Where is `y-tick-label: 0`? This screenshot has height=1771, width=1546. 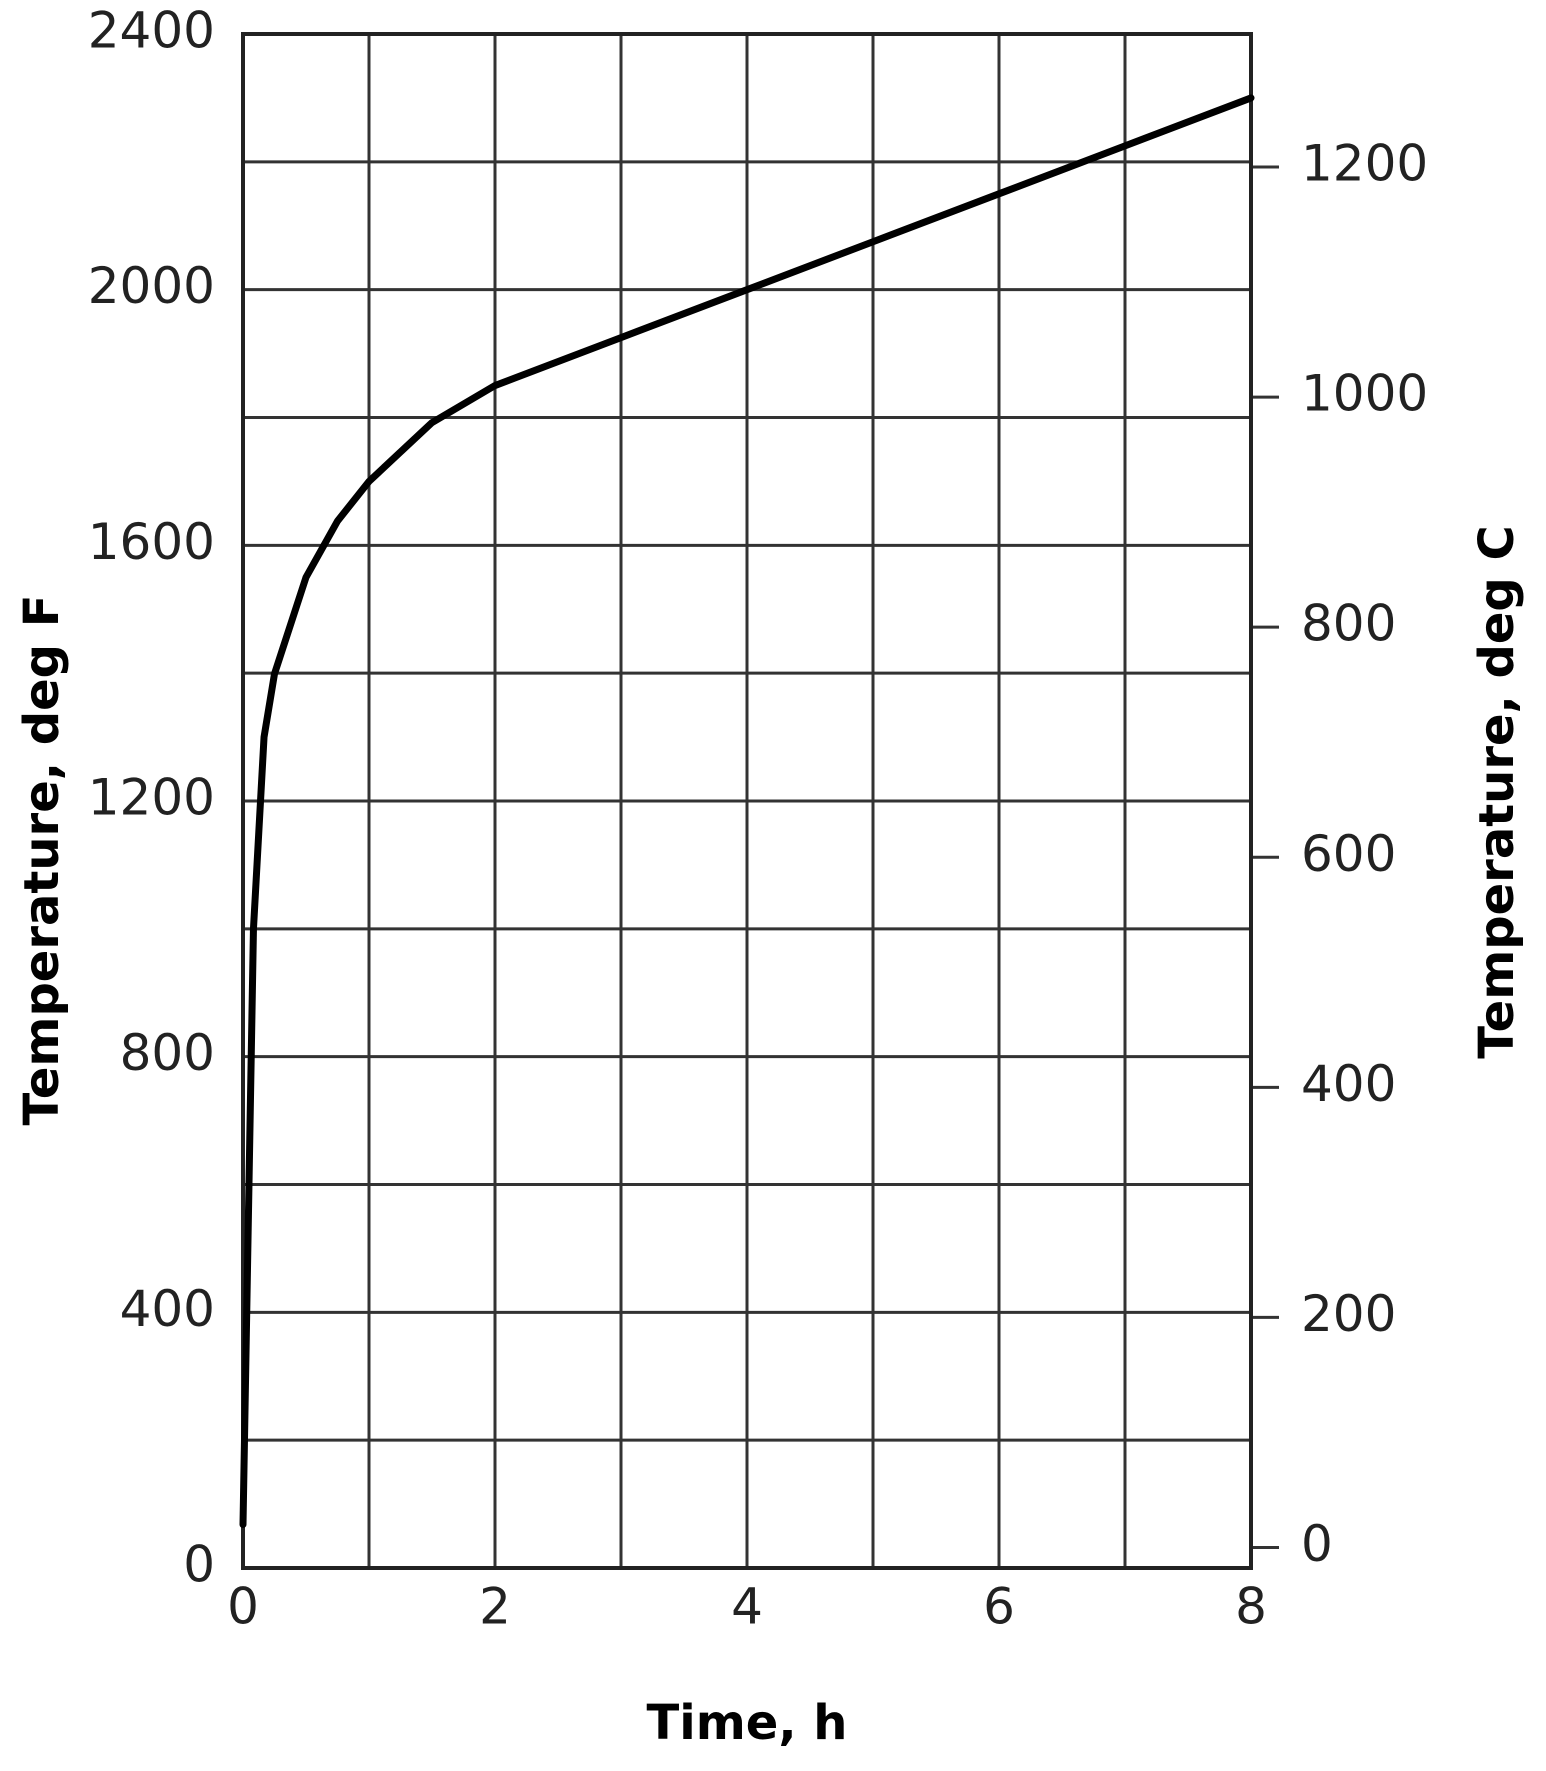
y-tick-label: 0 is located at coordinates (199, 1565).